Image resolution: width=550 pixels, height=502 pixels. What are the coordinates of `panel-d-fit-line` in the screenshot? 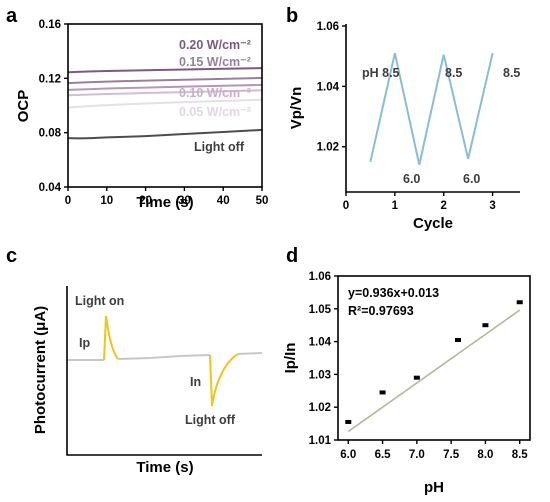 It's located at (434, 371).